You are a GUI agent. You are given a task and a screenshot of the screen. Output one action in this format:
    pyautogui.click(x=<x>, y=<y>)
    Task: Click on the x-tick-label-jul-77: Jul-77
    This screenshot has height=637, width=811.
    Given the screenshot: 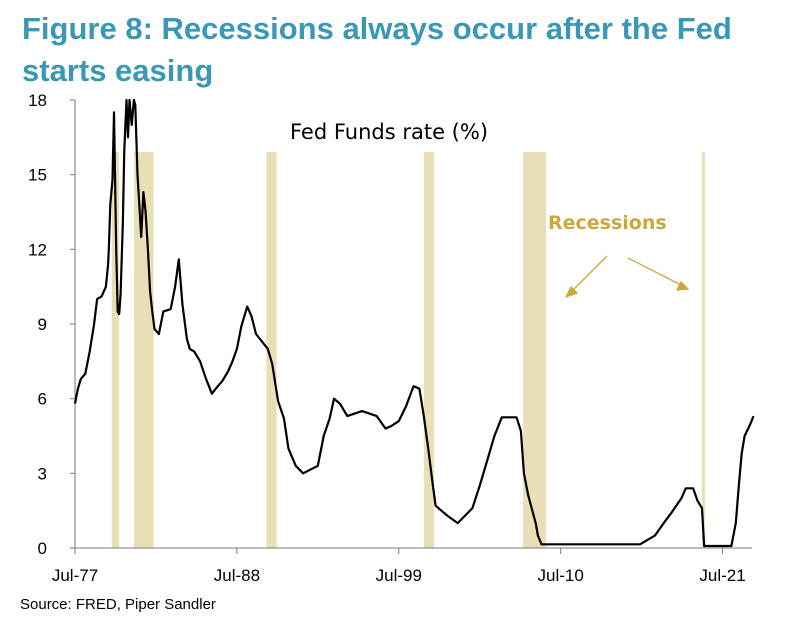 What is the action you would take?
    pyautogui.click(x=75, y=575)
    